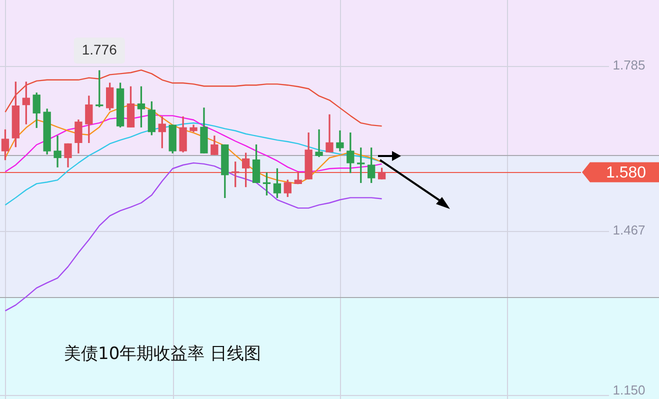  What do you see at coordinates (100, 49) in the screenshot?
I see `annotation: 1.776` at bounding box center [100, 49].